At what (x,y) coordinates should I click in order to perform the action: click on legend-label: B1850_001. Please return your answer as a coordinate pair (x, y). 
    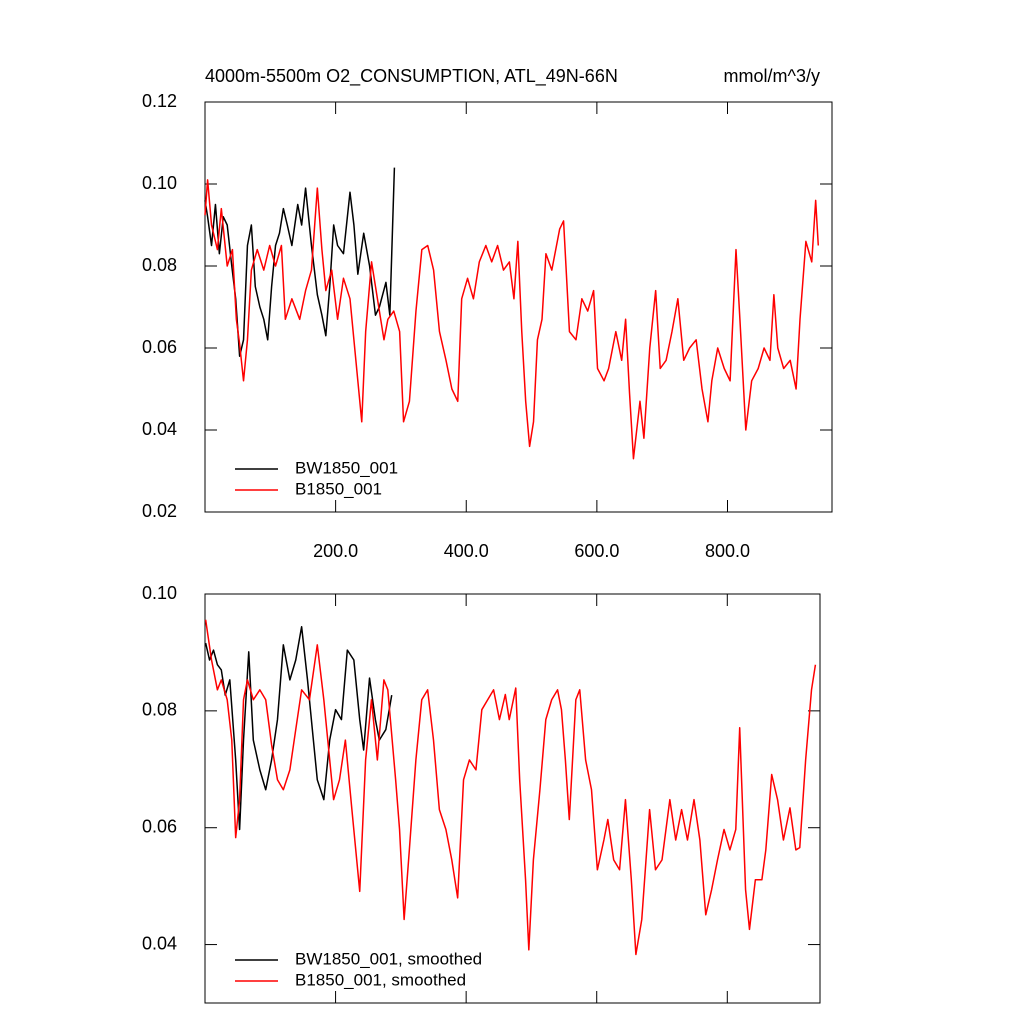
    Looking at the image, I should click on (338, 488).